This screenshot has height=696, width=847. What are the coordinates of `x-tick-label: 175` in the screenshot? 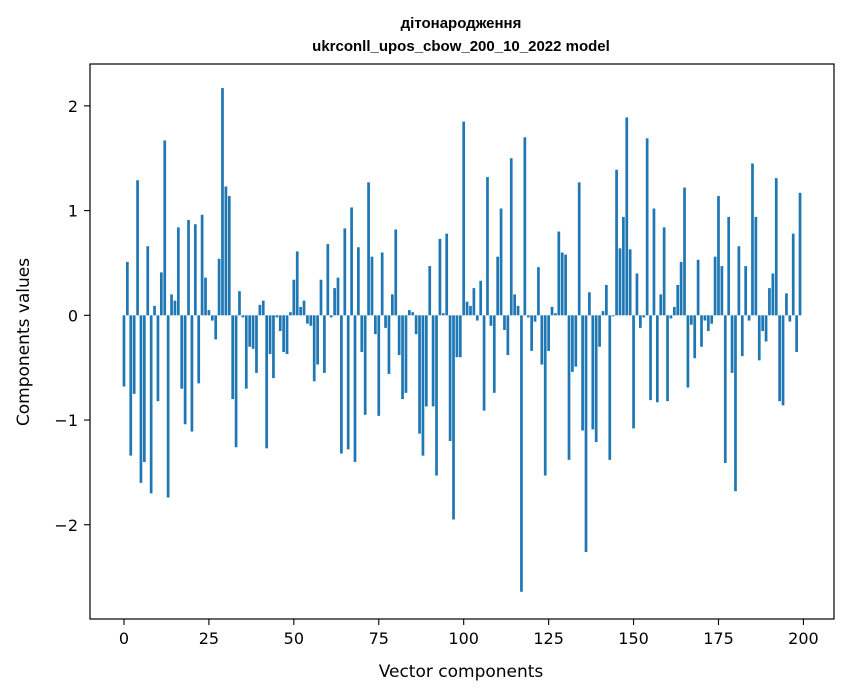 It's located at (718, 638).